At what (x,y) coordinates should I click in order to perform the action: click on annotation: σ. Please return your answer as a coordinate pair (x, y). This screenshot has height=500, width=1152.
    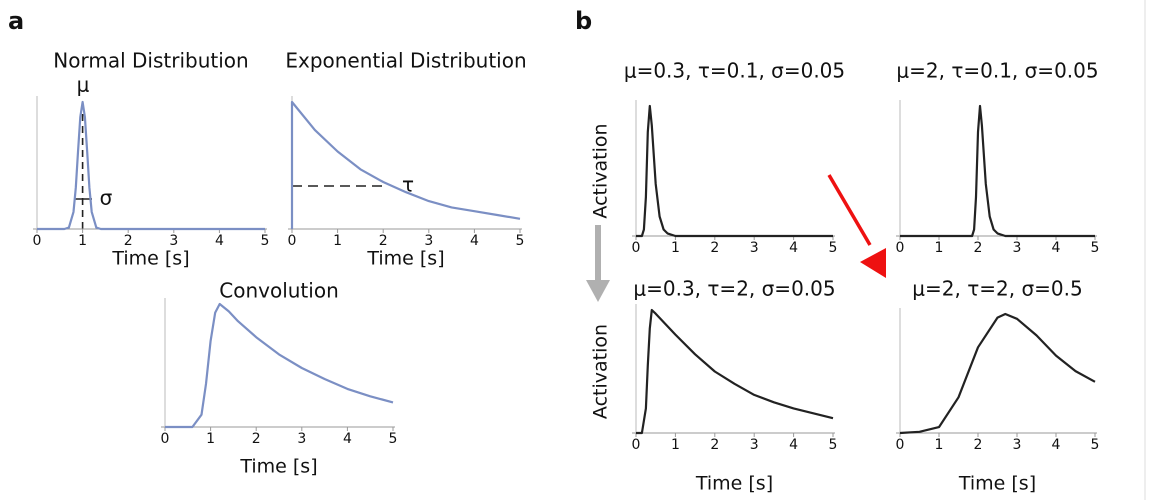
    Looking at the image, I should click on (106, 198).